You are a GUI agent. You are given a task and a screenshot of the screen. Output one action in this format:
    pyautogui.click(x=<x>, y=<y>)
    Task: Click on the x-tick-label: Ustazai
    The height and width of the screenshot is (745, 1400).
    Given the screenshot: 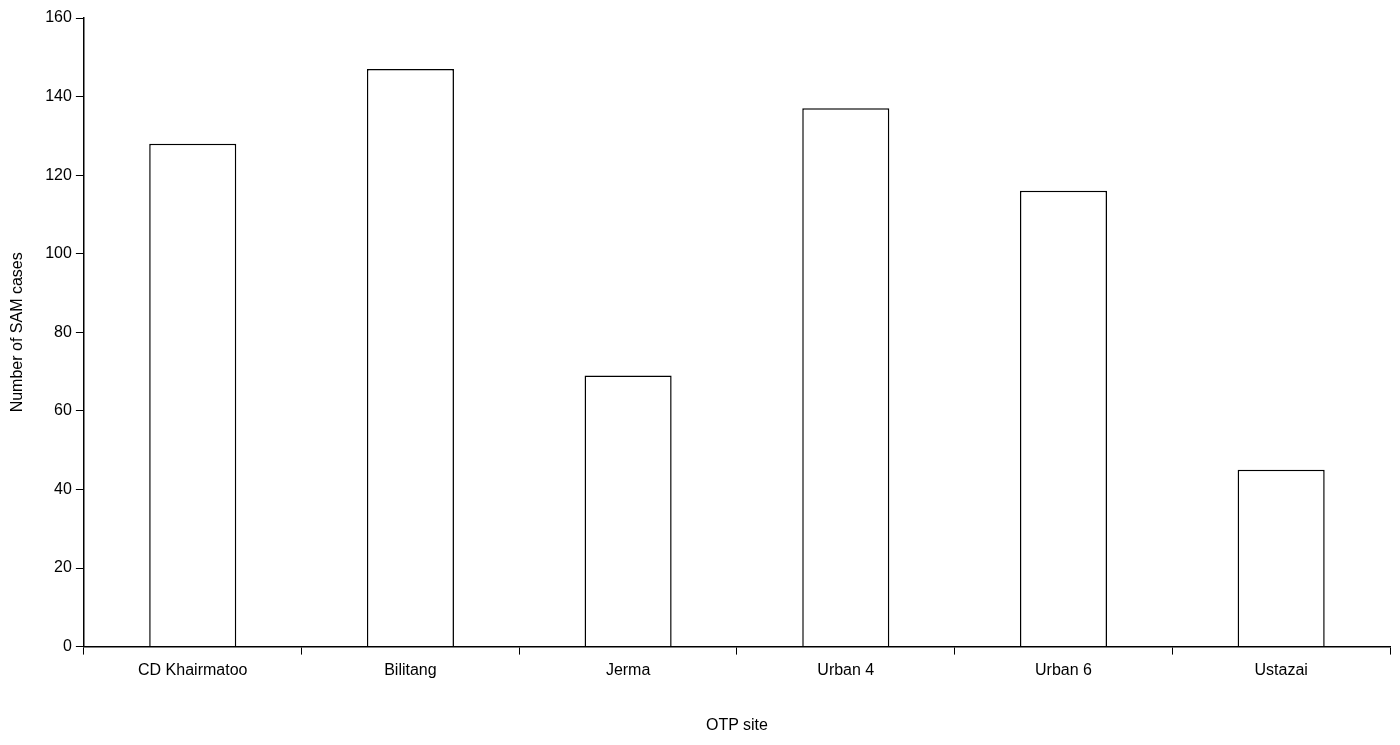 What is the action you would take?
    pyautogui.click(x=1281, y=669)
    